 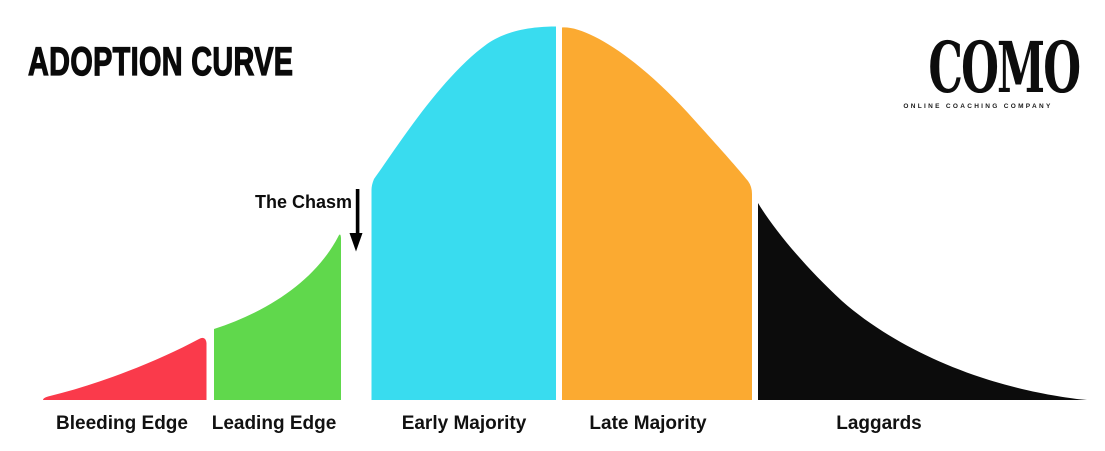 What do you see at coordinates (463, 213) in the screenshot?
I see `segment-early-majority` at bounding box center [463, 213].